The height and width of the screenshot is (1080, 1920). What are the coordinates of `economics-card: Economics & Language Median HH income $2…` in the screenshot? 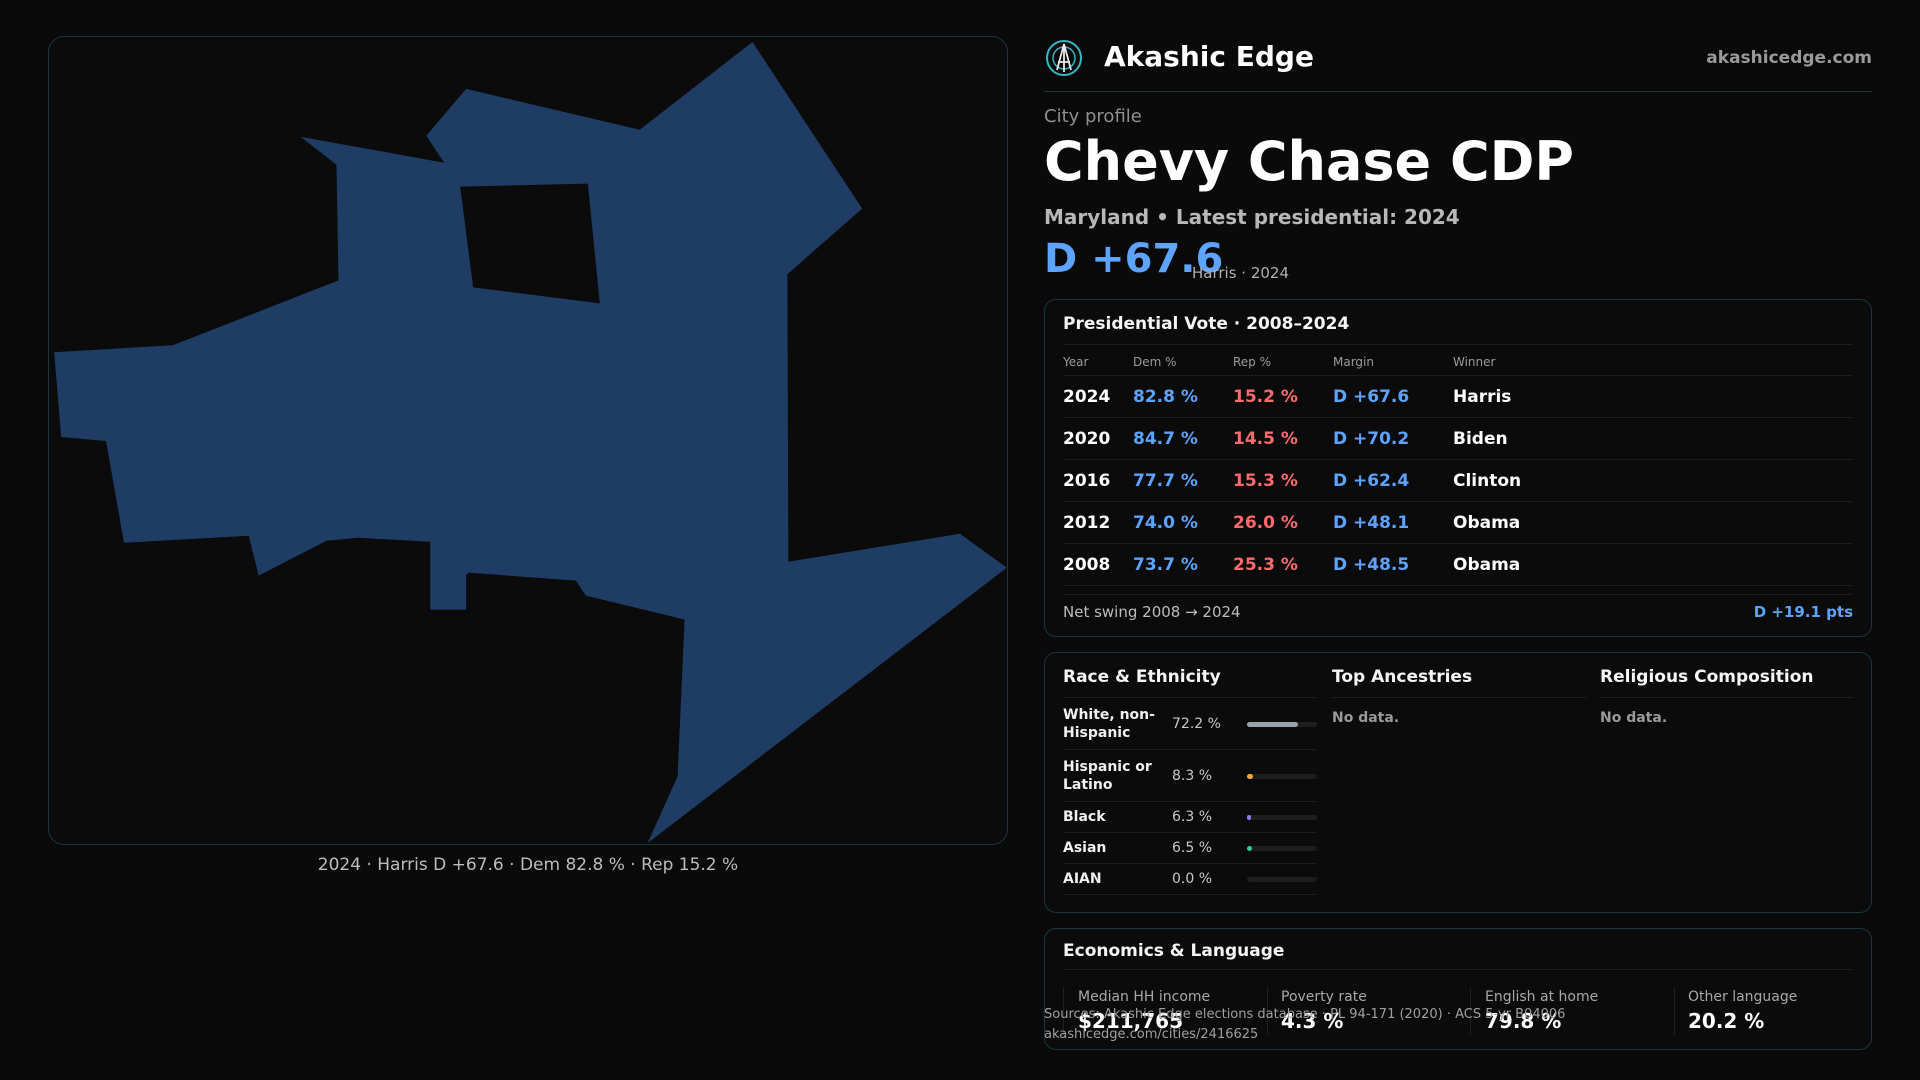 It's located at (1458, 989).